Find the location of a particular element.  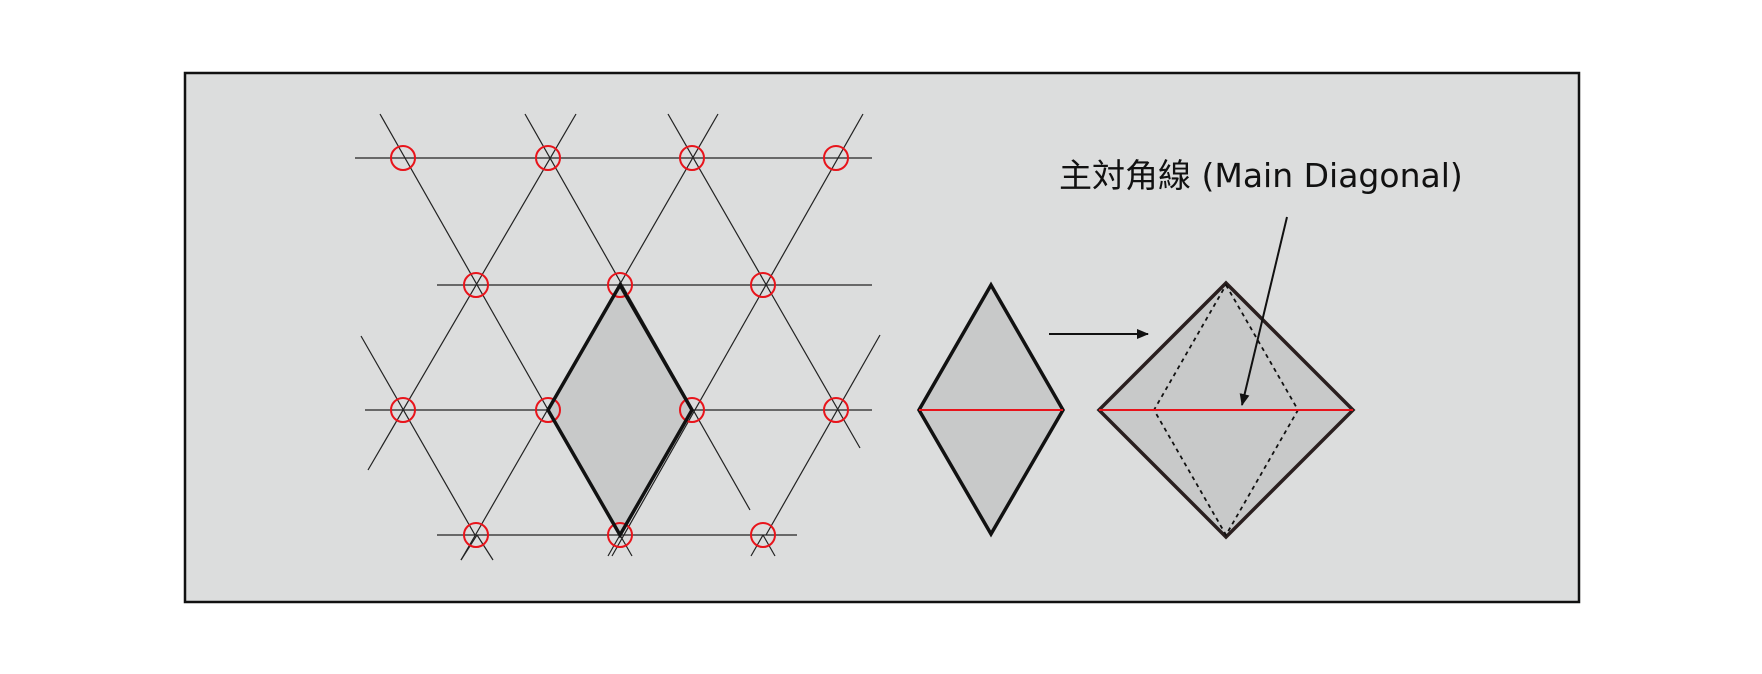

arrow-down-icon is located at coordinates (1263, 311).